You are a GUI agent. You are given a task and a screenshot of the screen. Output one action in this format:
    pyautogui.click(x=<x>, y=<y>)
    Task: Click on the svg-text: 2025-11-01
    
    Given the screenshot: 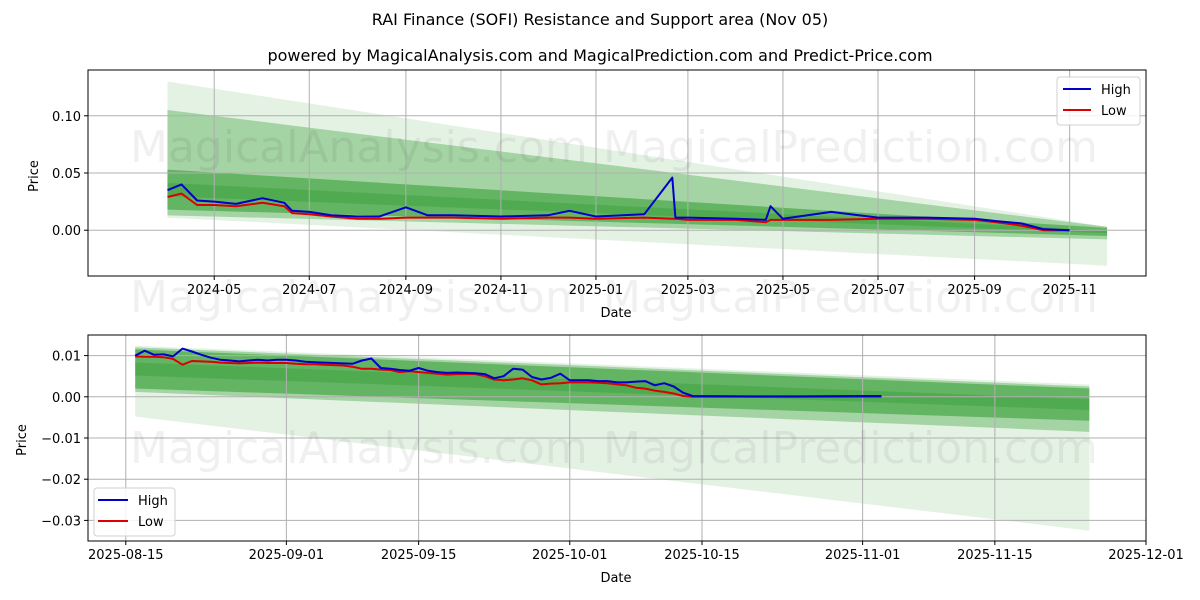 What is the action you would take?
    pyautogui.click(x=863, y=555)
    